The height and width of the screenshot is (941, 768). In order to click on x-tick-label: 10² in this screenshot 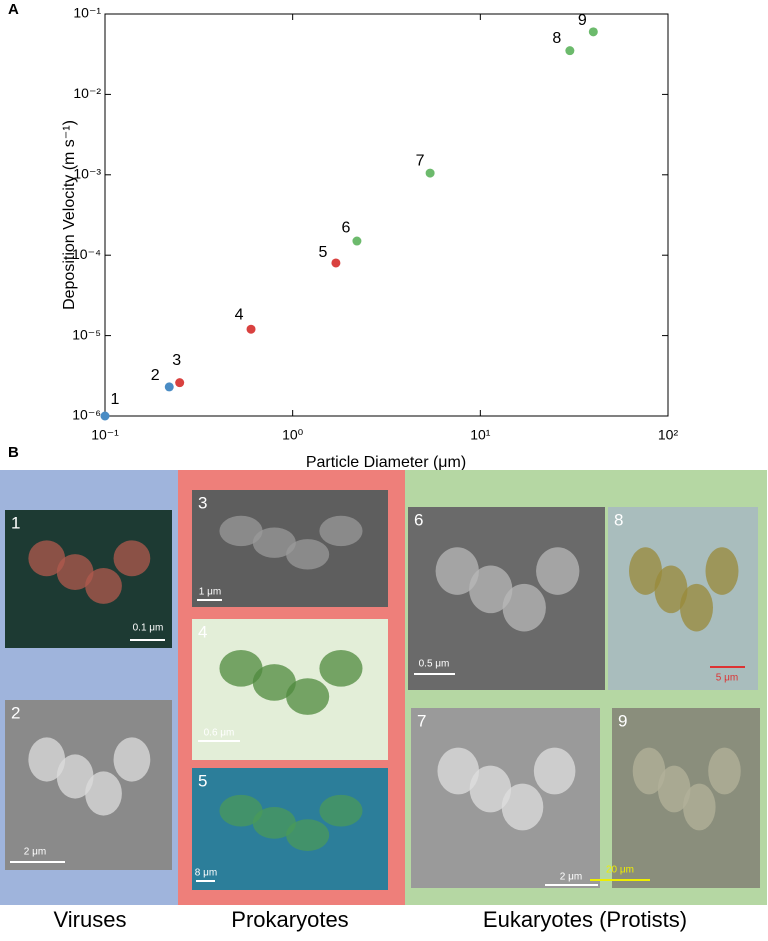, I will do `click(668, 435)`.